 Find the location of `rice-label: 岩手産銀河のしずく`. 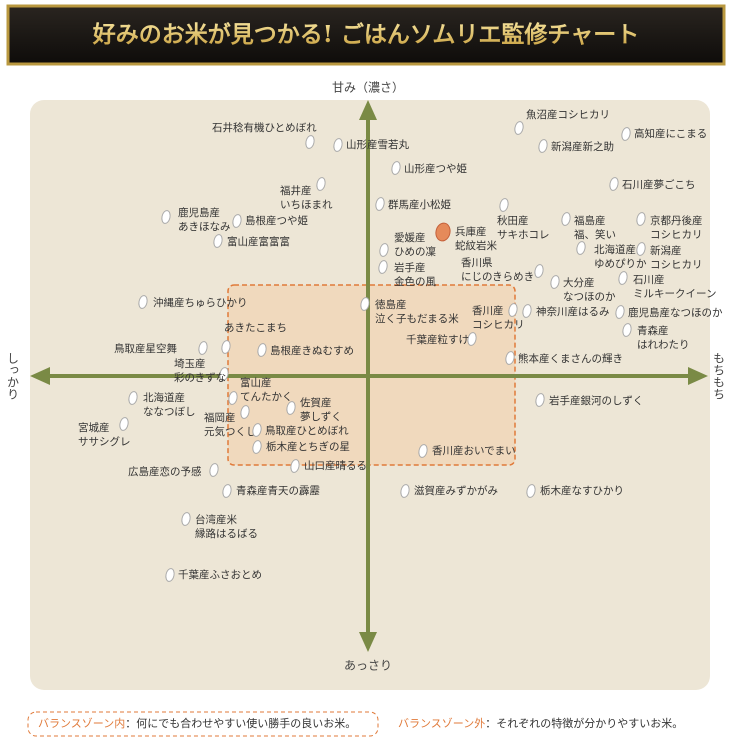

rice-label: 岩手産銀河のしずく is located at coordinates (596, 400).